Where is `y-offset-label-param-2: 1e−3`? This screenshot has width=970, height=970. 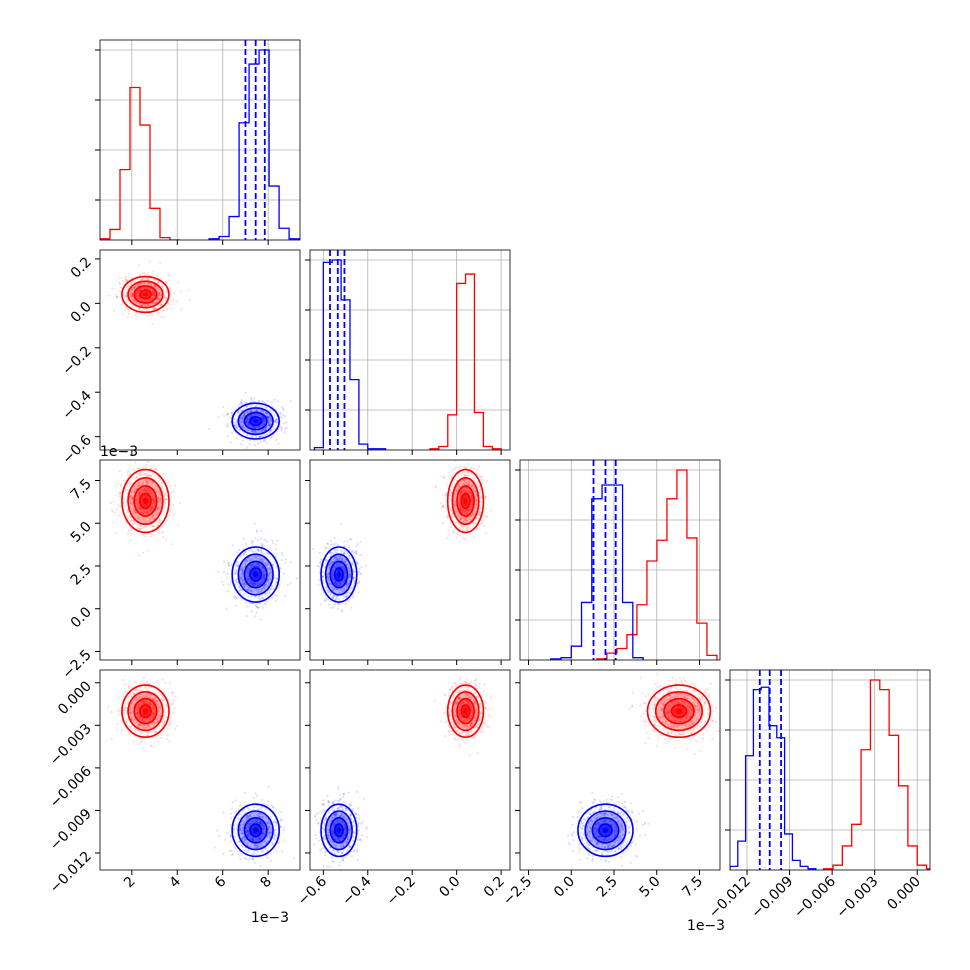 y-offset-label-param-2: 1e−3 is located at coordinates (119, 452).